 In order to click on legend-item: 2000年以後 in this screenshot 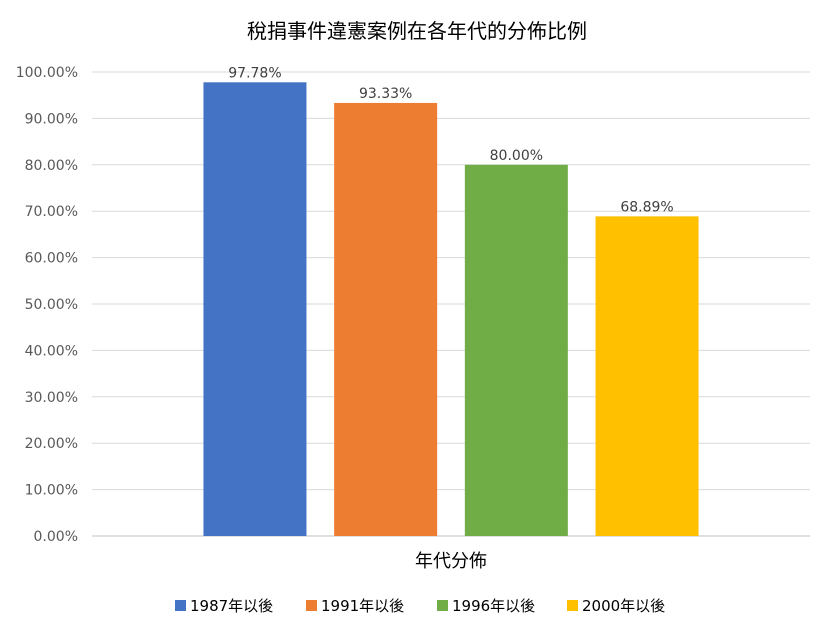, I will do `click(616, 606)`.